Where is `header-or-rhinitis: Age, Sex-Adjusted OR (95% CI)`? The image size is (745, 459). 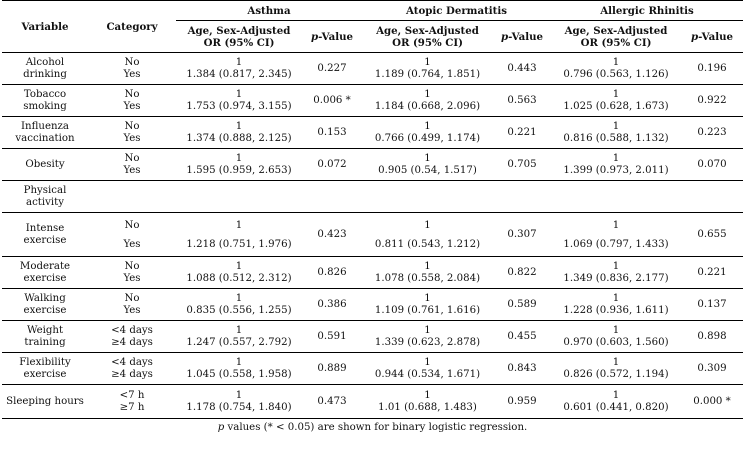
header-or-rhinitis: Age, Sex-Adjusted OR (95% CI) is located at coordinates (616, 36).